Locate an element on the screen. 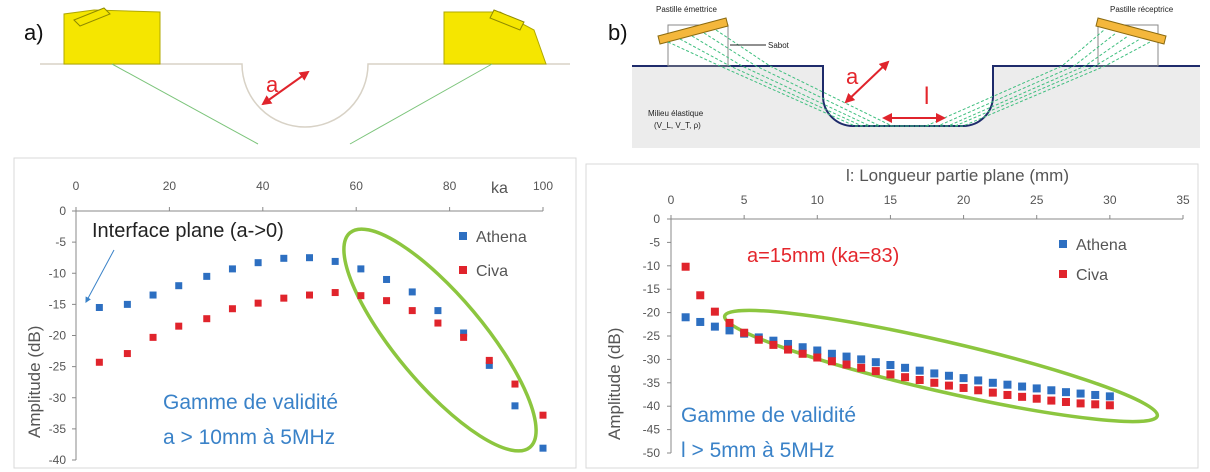 This screenshot has height=472, width=1210. legend-civa-label-length: Civa is located at coordinates (1092, 275).